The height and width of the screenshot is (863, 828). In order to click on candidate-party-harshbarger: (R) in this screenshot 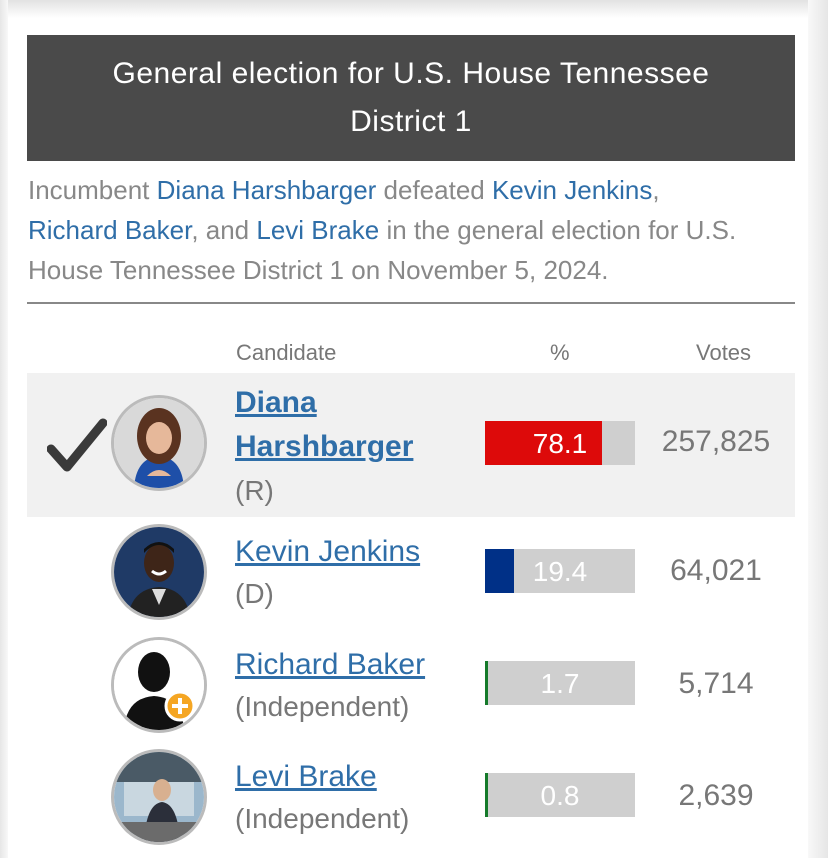, I will do `click(254, 490)`.